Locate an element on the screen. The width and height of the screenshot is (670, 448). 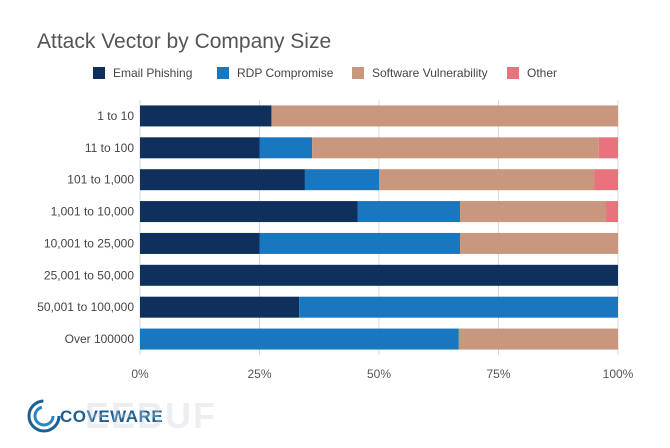
legend-label: RDP Compromise is located at coordinates (285, 73).